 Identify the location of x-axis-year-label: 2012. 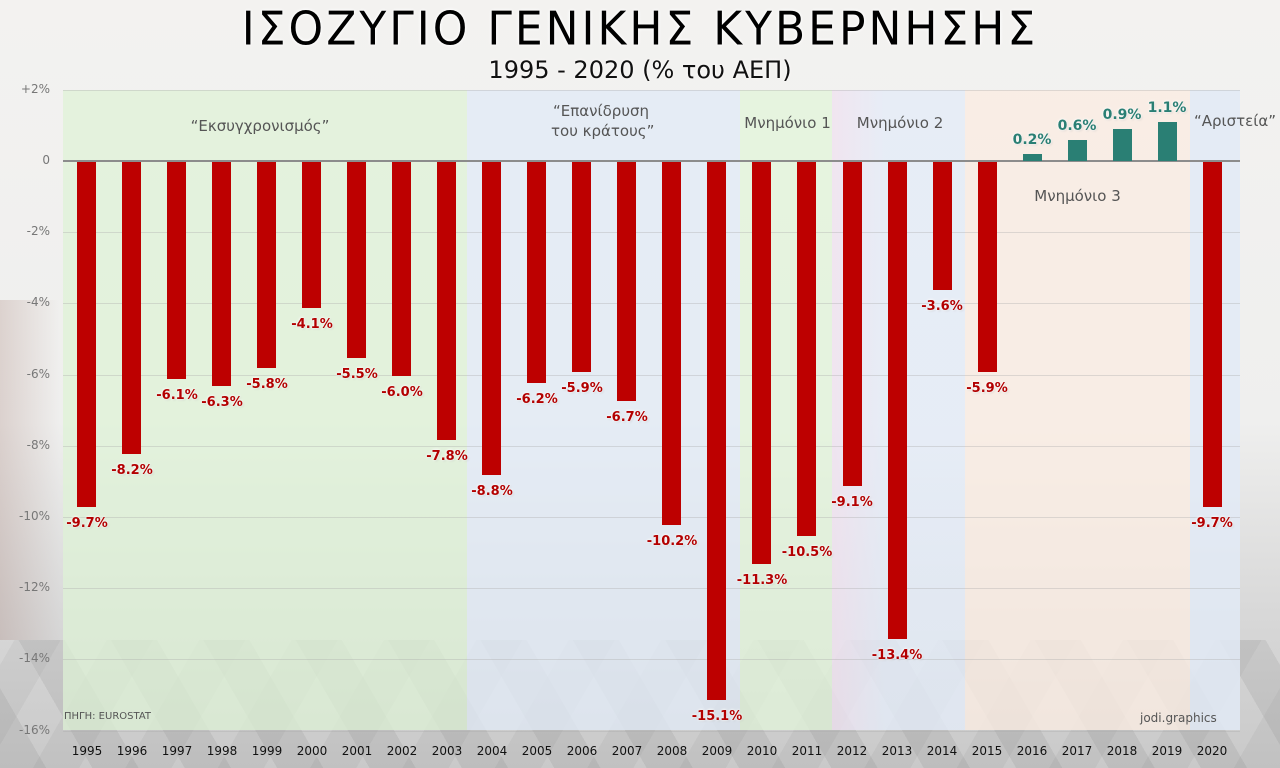
(852, 751).